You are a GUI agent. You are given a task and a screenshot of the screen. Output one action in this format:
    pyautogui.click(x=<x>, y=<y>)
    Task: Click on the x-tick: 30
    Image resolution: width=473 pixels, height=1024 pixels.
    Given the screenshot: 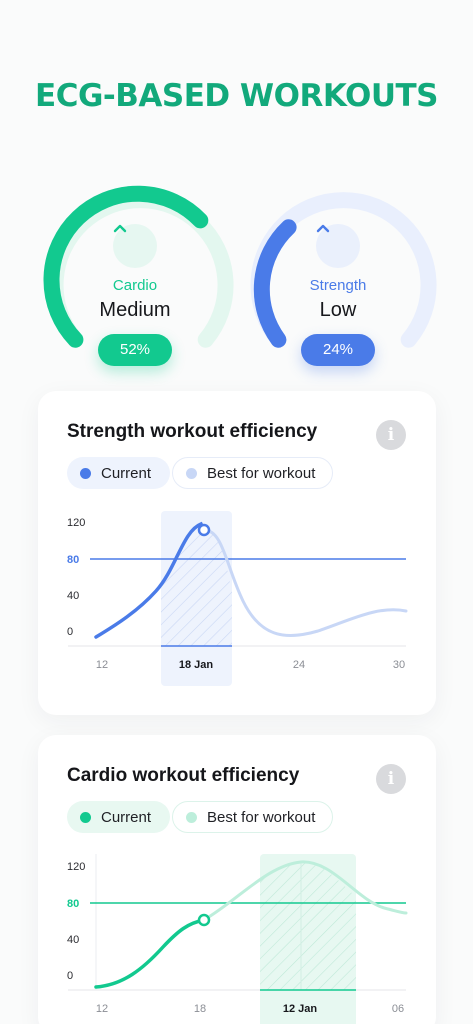 What is the action you would take?
    pyautogui.click(x=399, y=665)
    